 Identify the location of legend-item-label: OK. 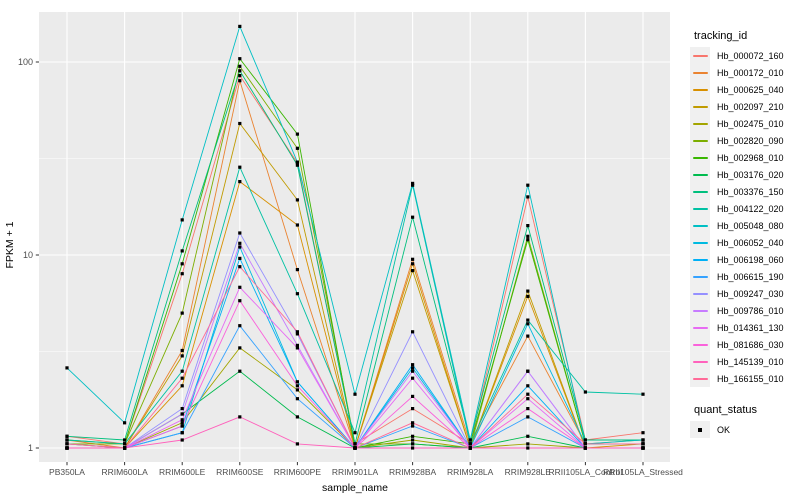
(724, 429).